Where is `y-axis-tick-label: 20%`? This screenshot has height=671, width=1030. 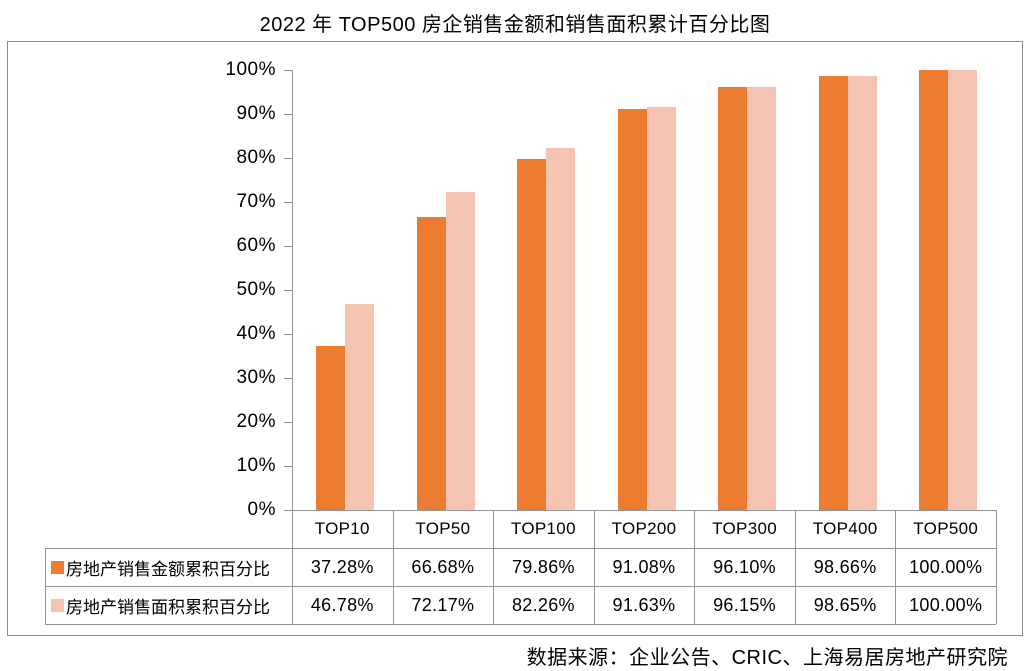 y-axis-tick-label: 20% is located at coordinates (256, 421).